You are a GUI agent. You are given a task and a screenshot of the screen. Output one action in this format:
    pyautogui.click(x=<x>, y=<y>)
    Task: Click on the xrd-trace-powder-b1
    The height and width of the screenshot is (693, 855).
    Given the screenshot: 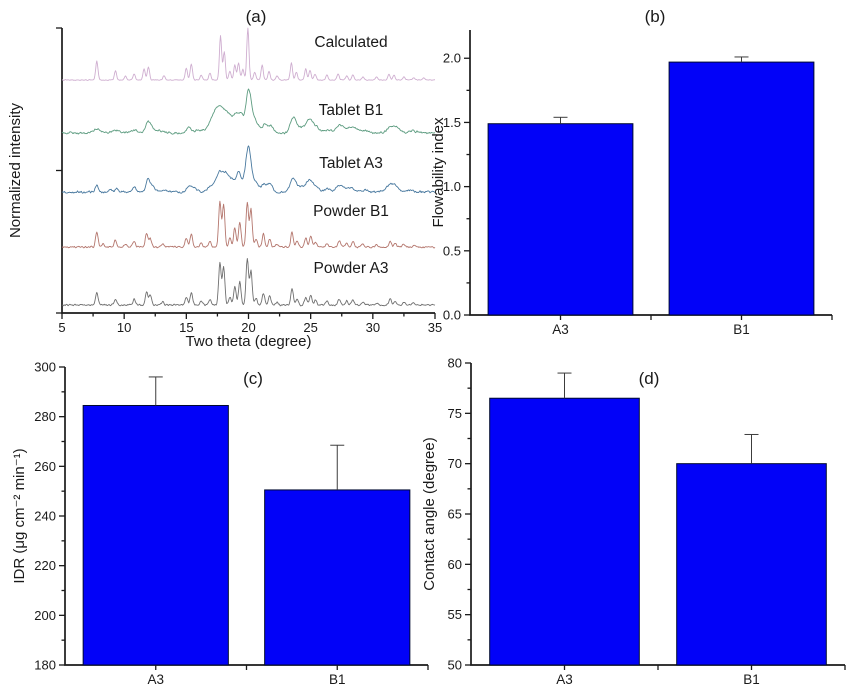 What is the action you would take?
    pyautogui.click(x=248, y=224)
    